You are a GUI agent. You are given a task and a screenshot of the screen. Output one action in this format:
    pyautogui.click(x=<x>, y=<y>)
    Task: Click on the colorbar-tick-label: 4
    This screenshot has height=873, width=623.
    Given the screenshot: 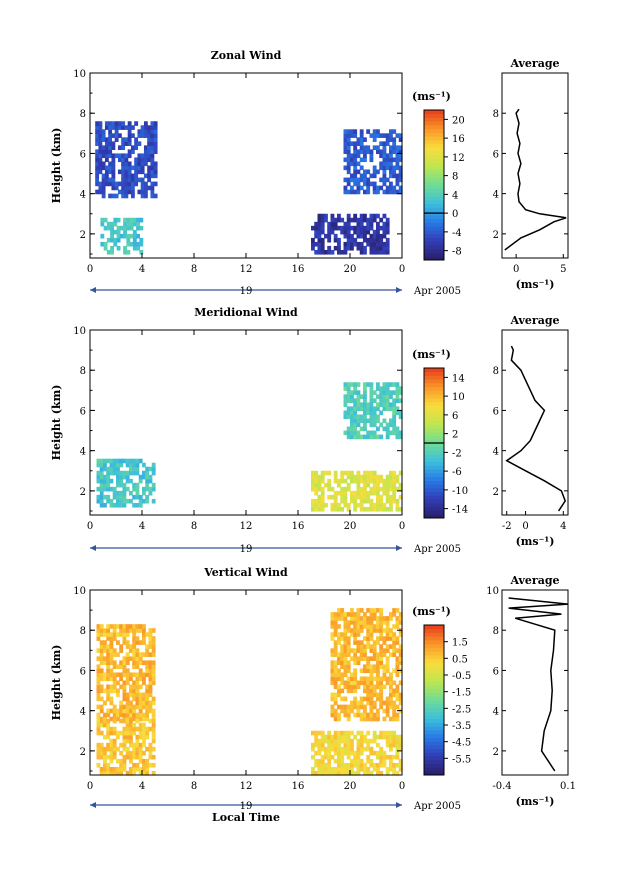 What is the action you would take?
    pyautogui.click(x=455, y=195)
    